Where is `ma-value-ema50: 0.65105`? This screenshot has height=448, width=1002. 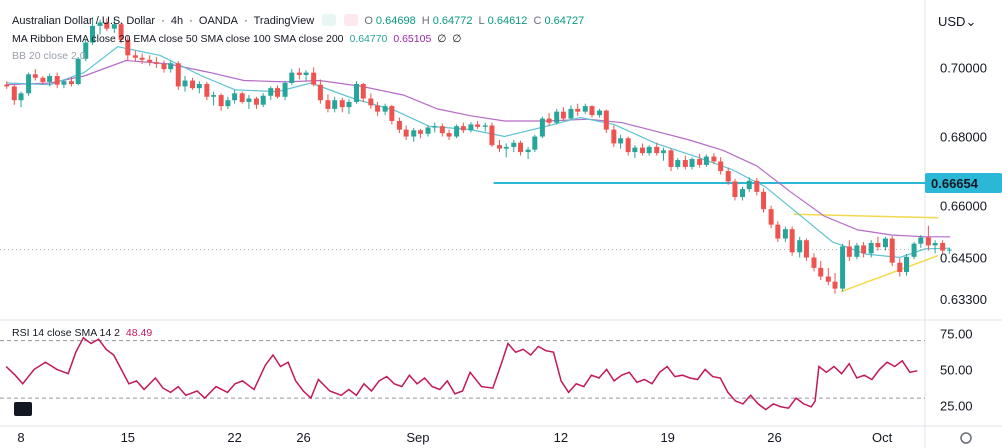
ma-value-ema50: 0.65105 is located at coordinates (412, 39).